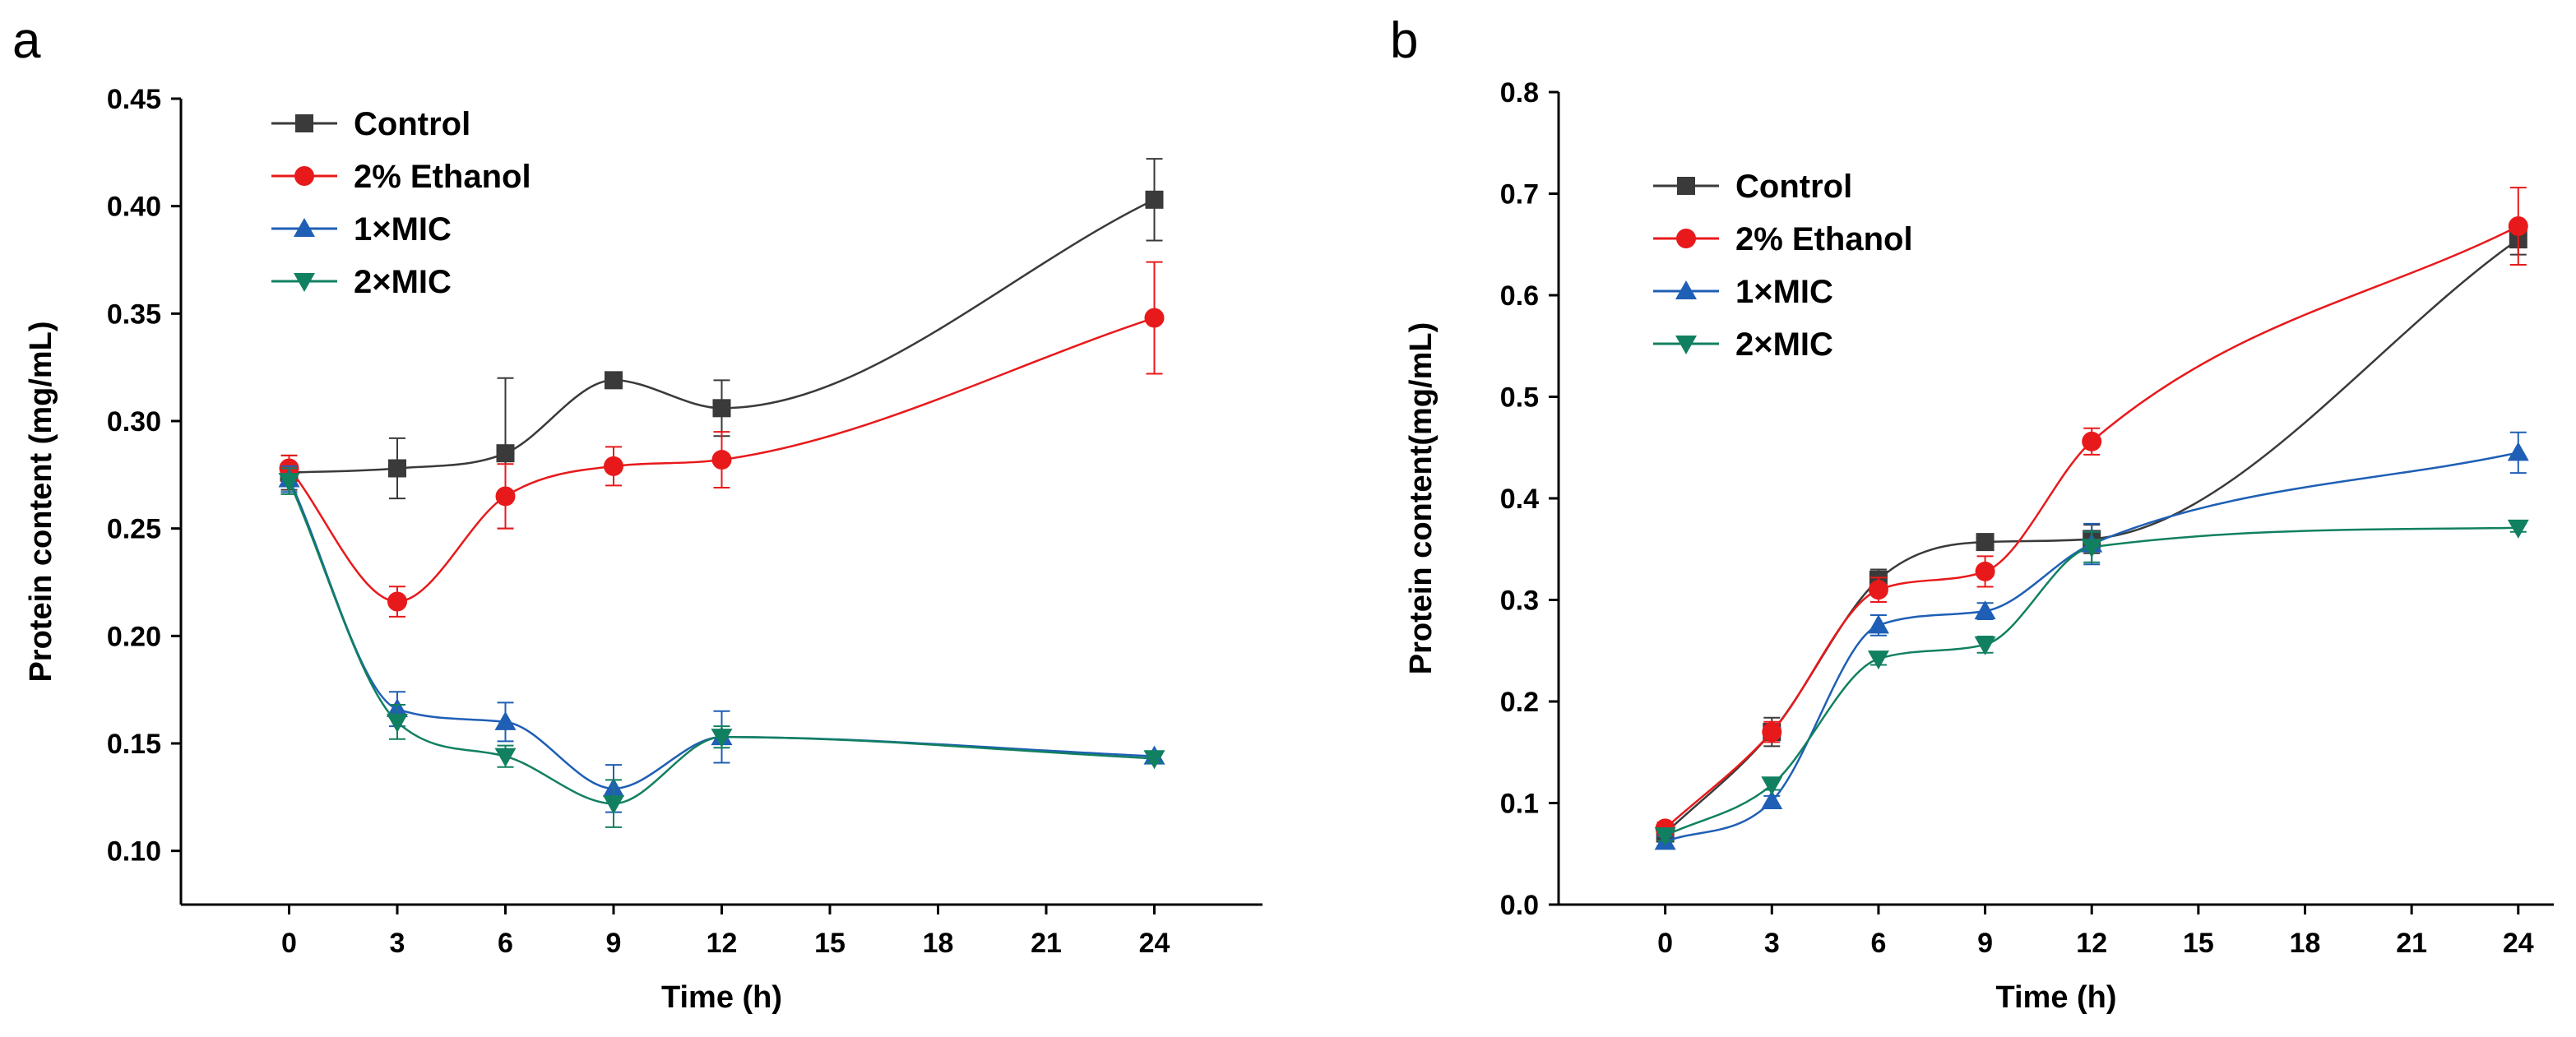 The height and width of the screenshot is (1037, 2576). Describe the element at coordinates (134, 314) in the screenshot. I see `y-tick-label: 0.35` at that location.